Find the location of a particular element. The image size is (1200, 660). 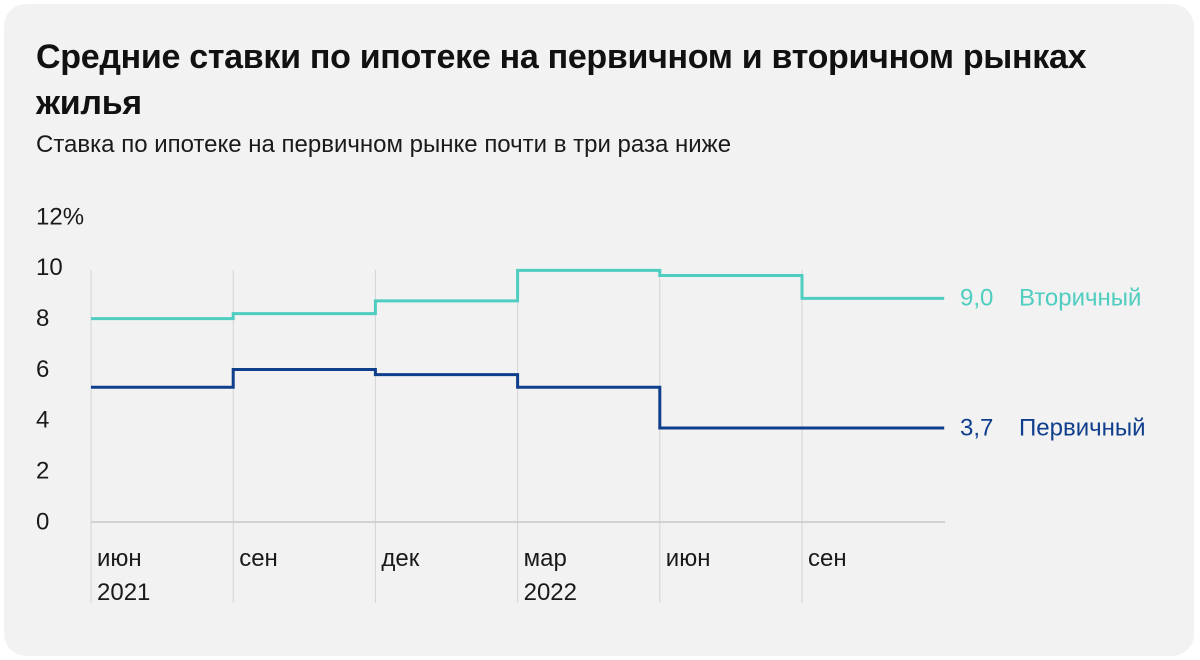

y-tick-label: 12% is located at coordinates (60, 216).